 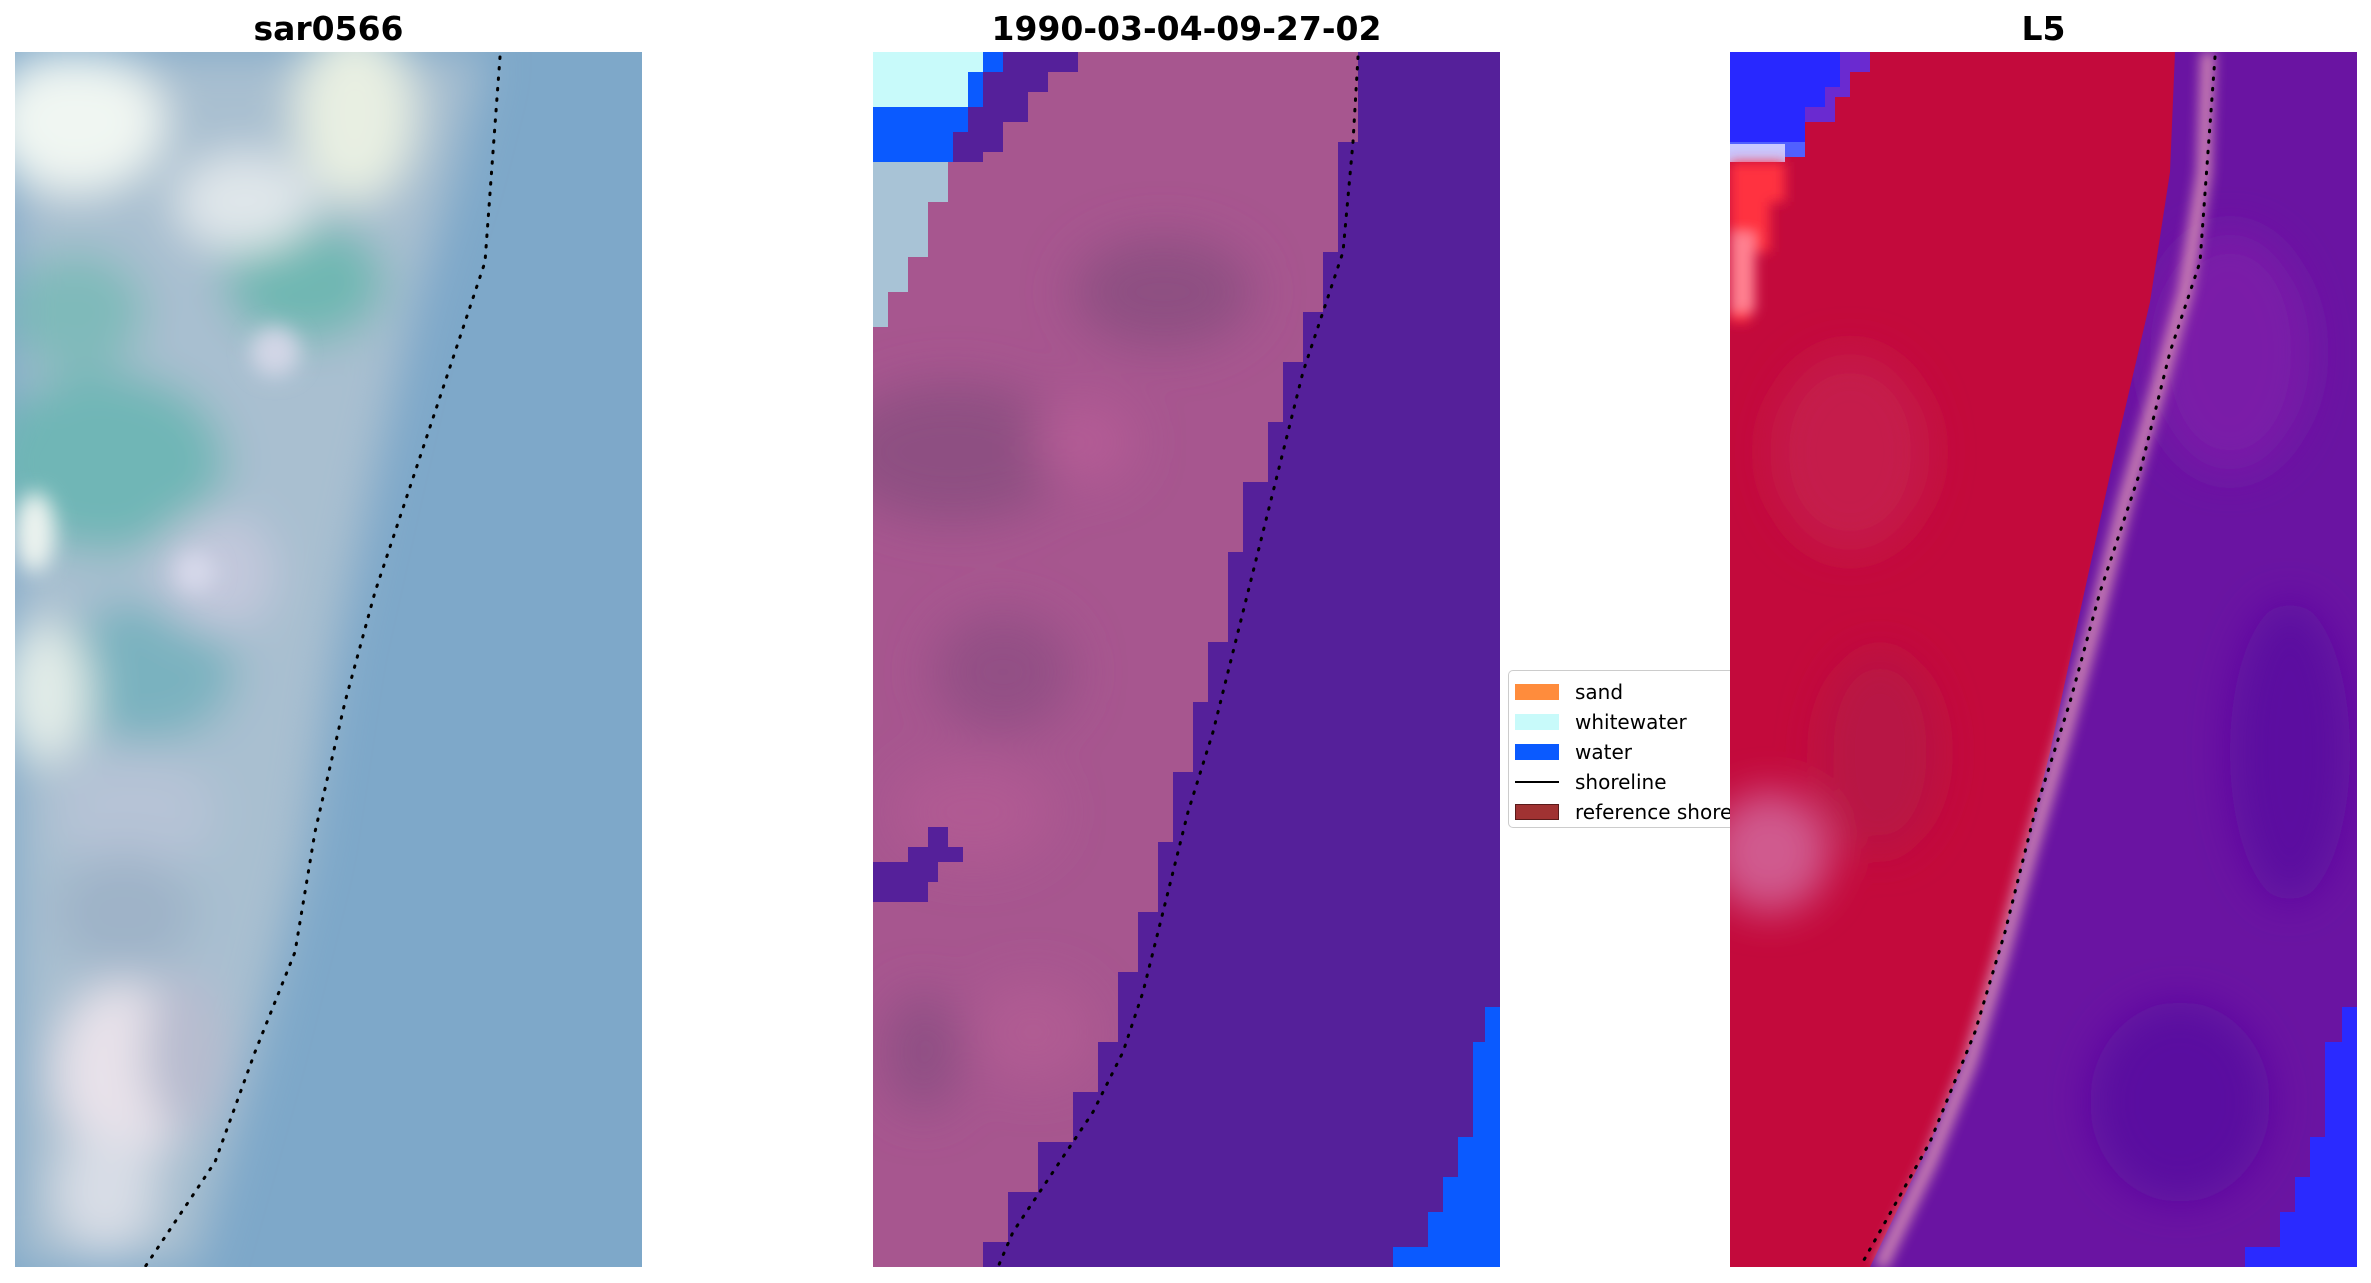 What do you see at coordinates (1537, 692) in the screenshot?
I see `legend-swatch-sand` at bounding box center [1537, 692].